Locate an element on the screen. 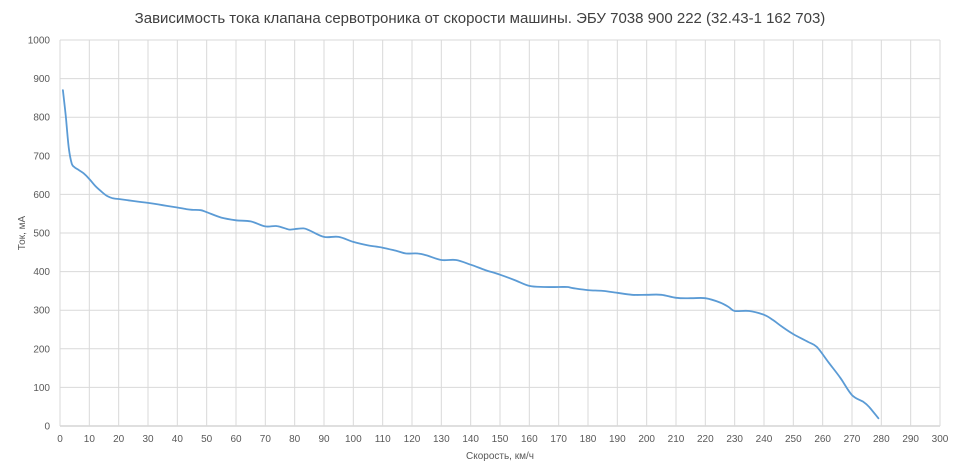 This screenshot has height=474, width=960. x-tick-label: 150 is located at coordinates (500, 439).